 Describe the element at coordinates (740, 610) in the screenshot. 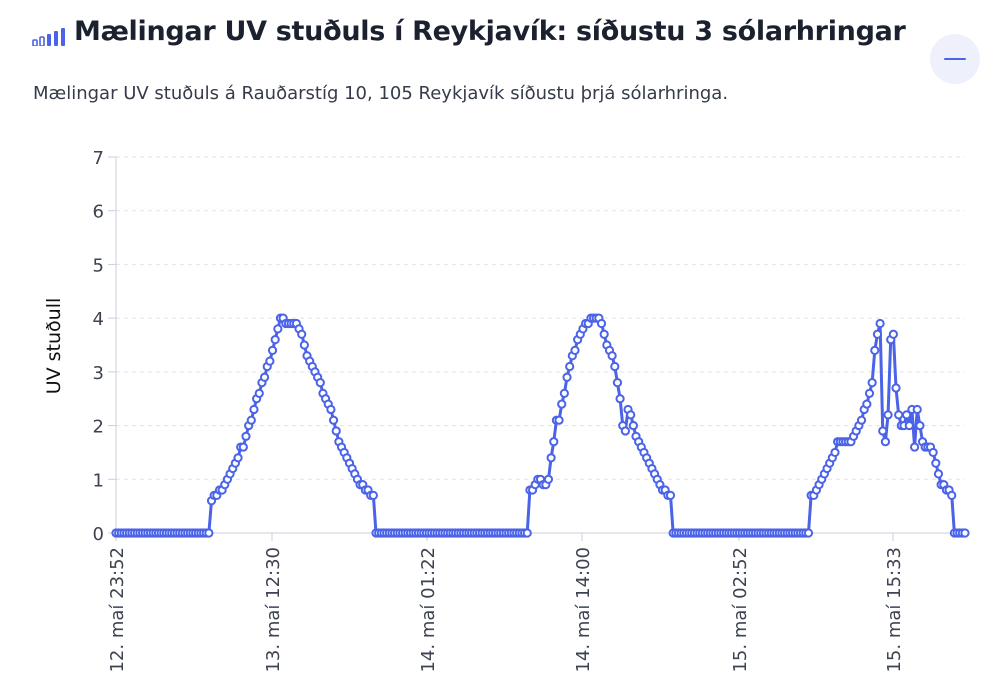

I see `x-tick-label-4: 15. maí 02:52` at that location.